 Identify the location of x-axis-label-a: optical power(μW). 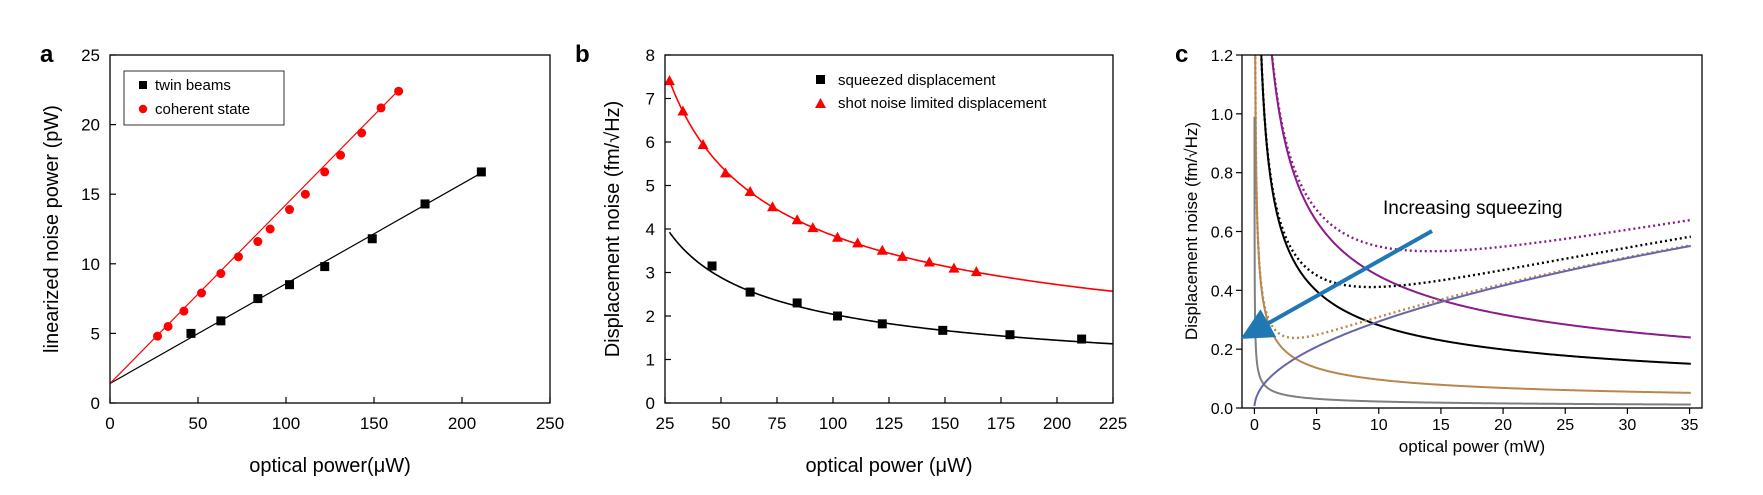
(330, 466).